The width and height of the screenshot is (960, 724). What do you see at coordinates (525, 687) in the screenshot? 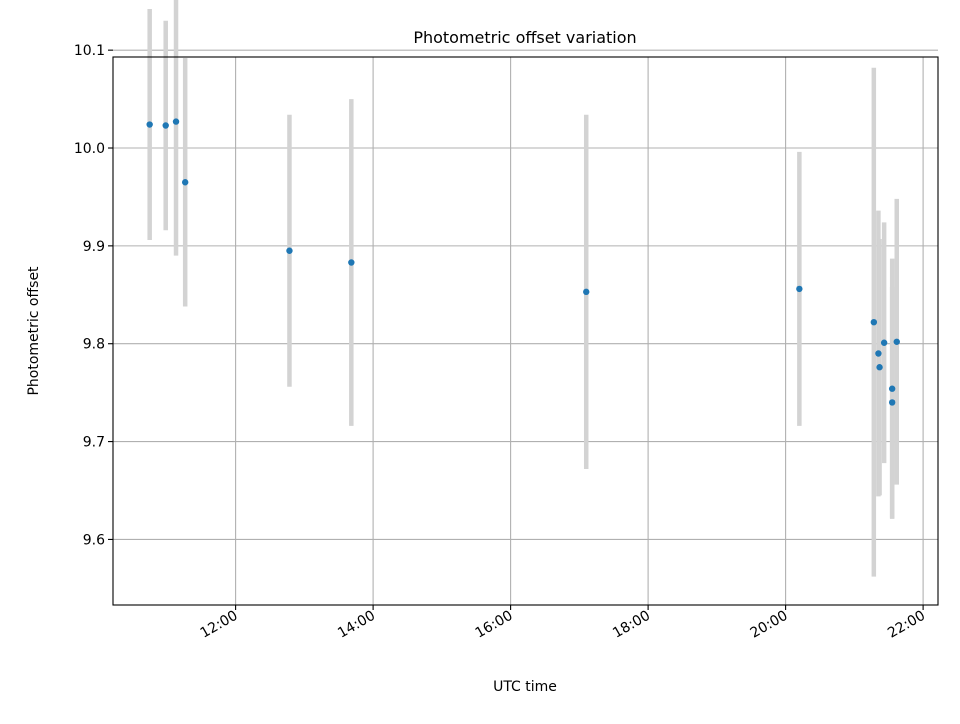
I see `x-axis-label: UTC time` at bounding box center [525, 687].